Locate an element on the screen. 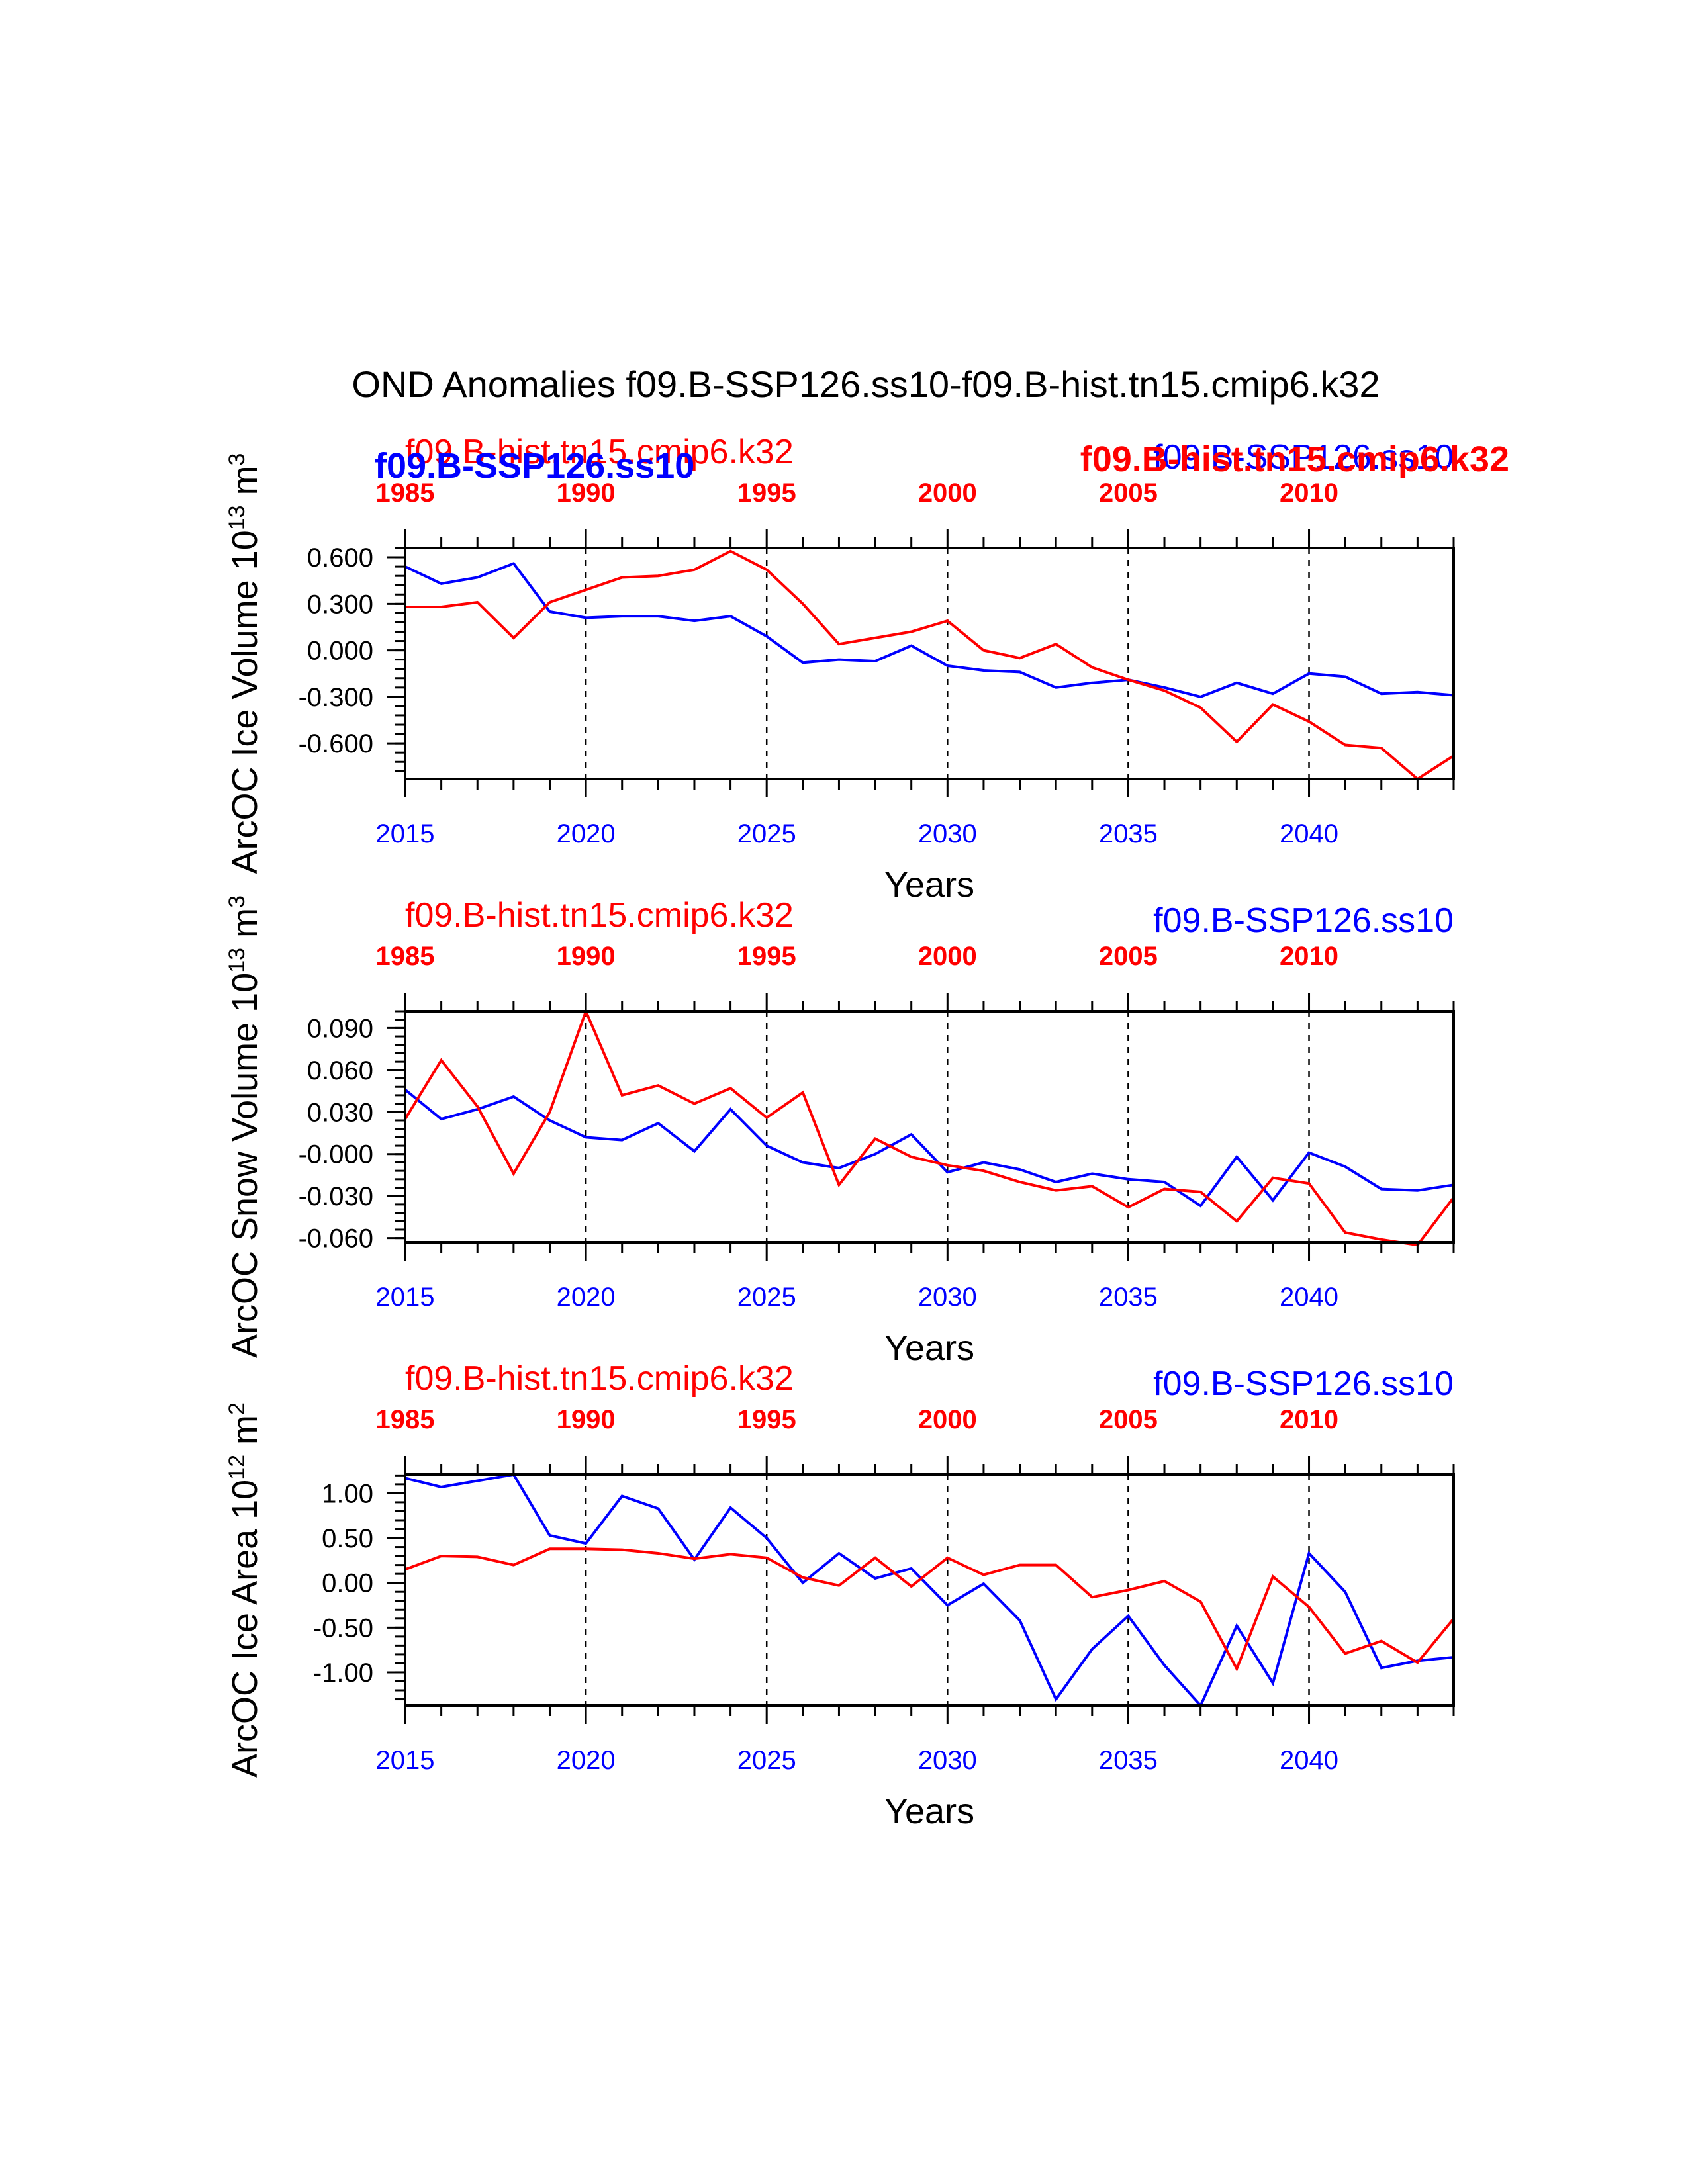 This screenshot has height=2184, width=1688. overlay-label-red: f09.B-hist.tn15.cmip6.k32 is located at coordinates (1294, 459).